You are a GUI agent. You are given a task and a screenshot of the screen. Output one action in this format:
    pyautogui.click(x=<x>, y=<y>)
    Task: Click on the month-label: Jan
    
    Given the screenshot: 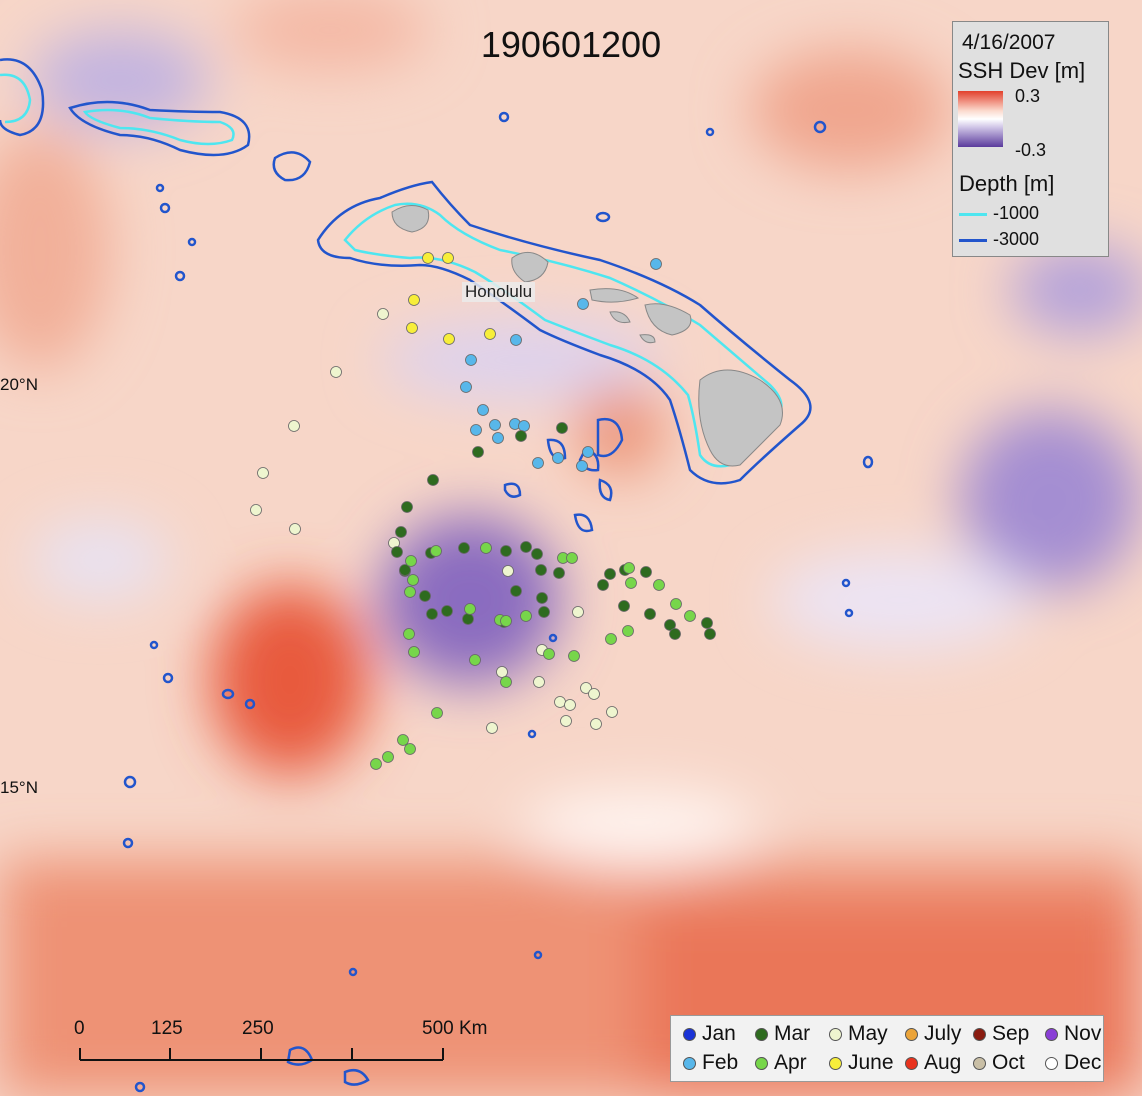 What is the action you would take?
    pyautogui.click(x=719, y=1033)
    